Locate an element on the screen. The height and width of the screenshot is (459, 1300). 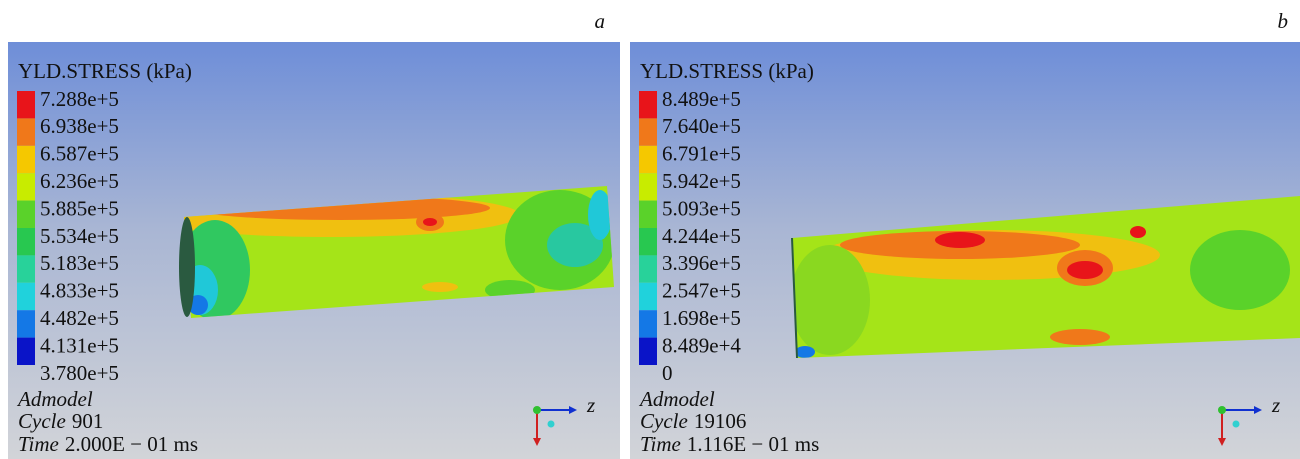
legend-value: 5.942e+5 is located at coordinates (701, 181).